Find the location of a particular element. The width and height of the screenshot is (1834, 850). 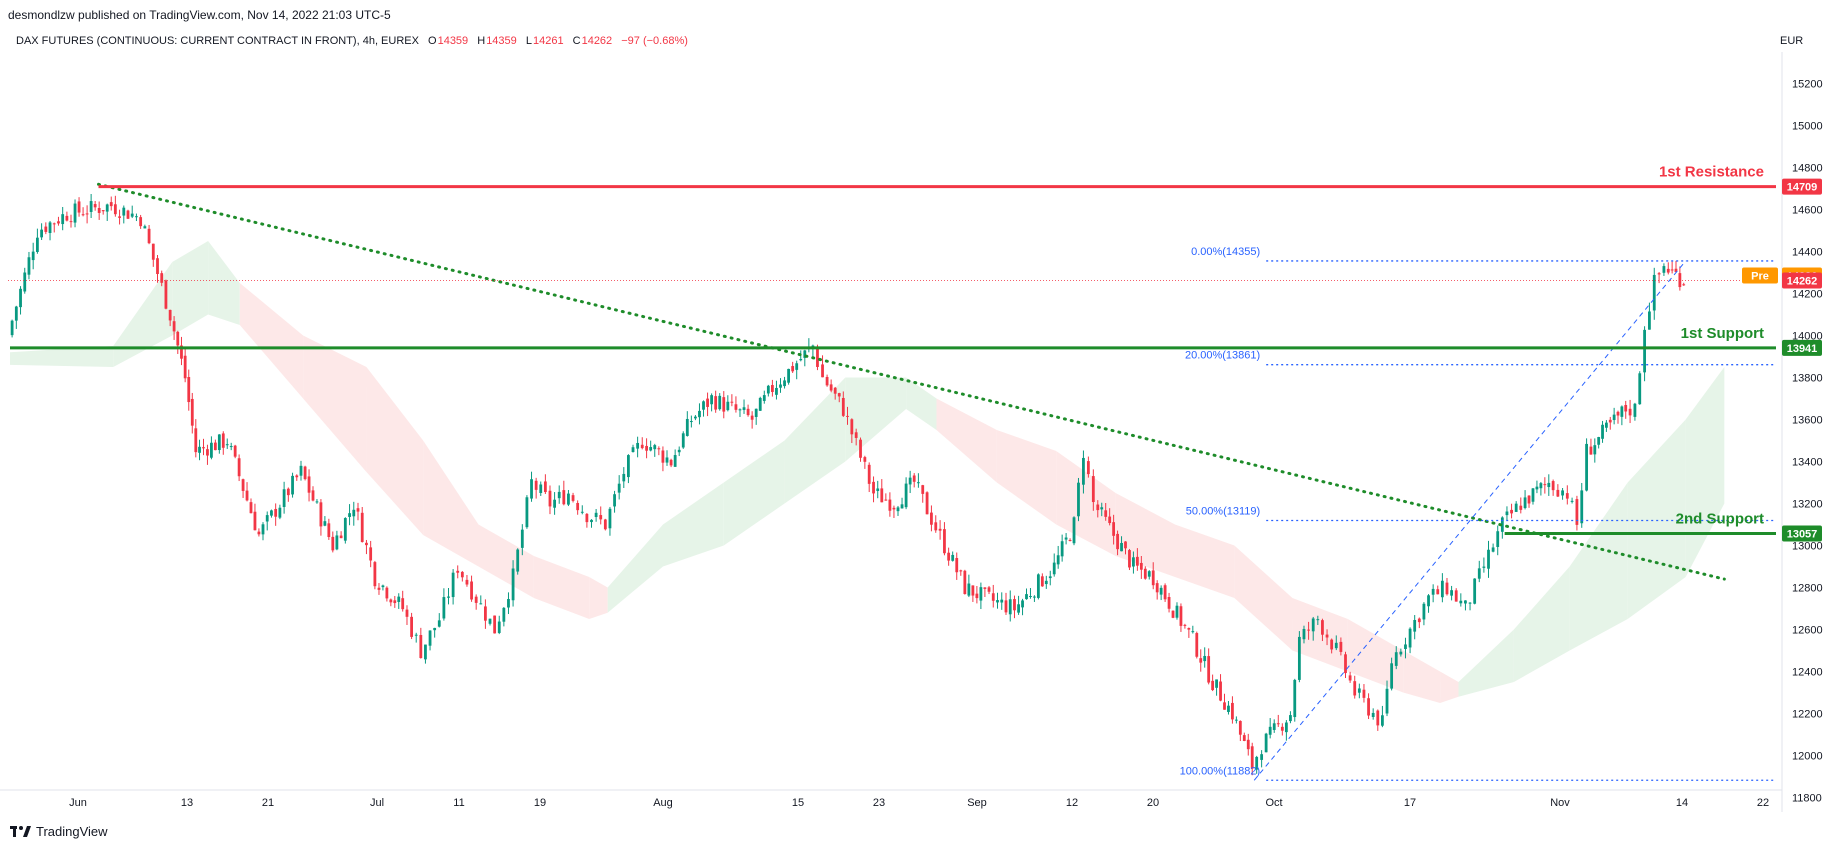

x-tick-label: 13 is located at coordinates (187, 803).